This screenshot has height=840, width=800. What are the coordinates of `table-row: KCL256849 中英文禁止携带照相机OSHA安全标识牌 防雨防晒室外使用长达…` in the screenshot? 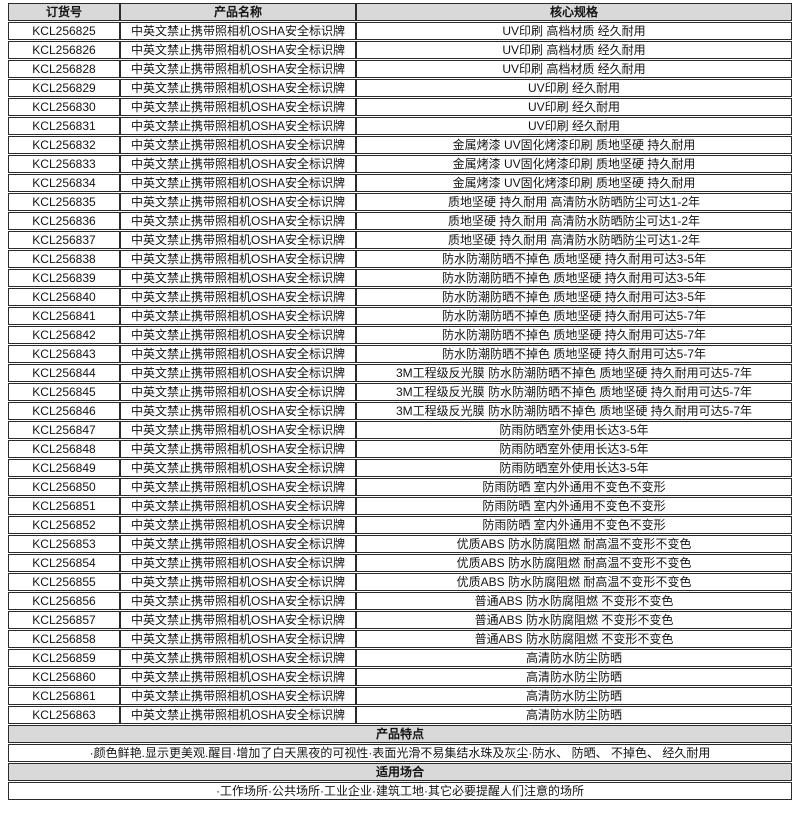 It's located at (400, 468).